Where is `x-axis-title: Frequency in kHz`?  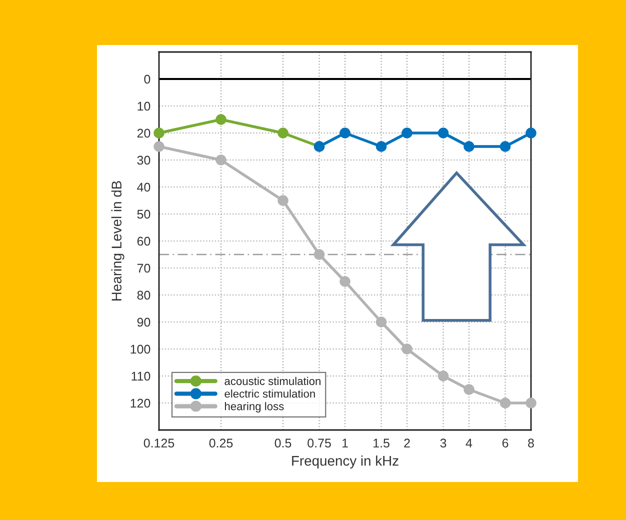
x-axis-title: Frequency in kHz is located at coordinates (345, 462).